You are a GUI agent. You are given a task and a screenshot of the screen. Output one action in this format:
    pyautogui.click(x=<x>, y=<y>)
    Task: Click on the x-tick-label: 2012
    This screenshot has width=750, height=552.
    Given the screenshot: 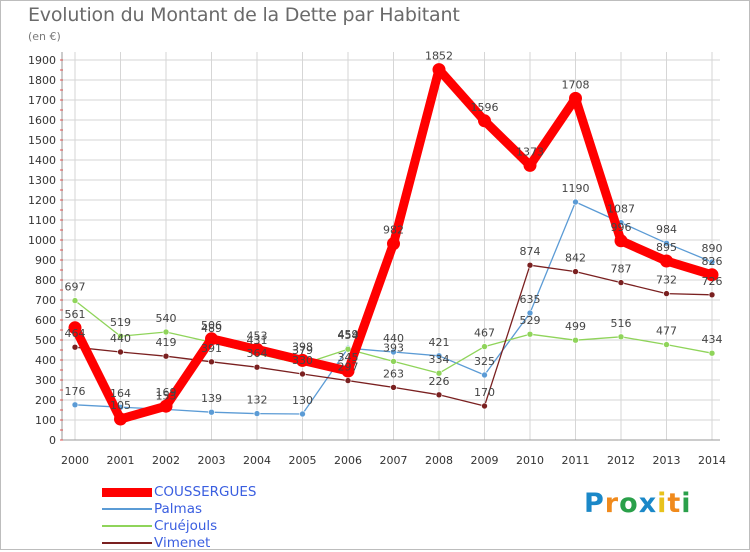 What is the action you would take?
    pyautogui.click(x=621, y=460)
    